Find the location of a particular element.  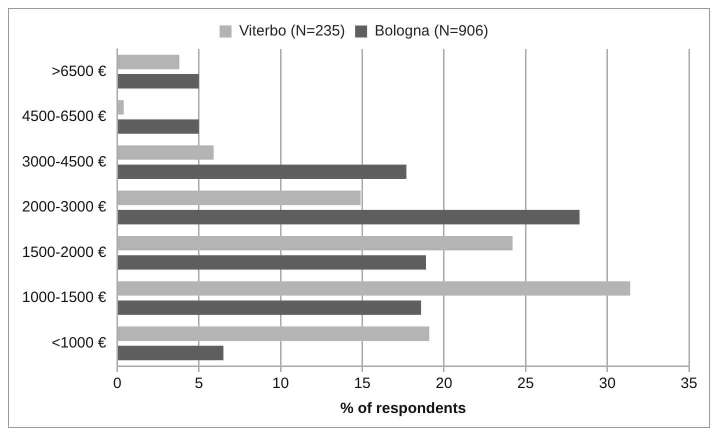

y-tick-label: 3000-4500 € is located at coordinates (64, 161).